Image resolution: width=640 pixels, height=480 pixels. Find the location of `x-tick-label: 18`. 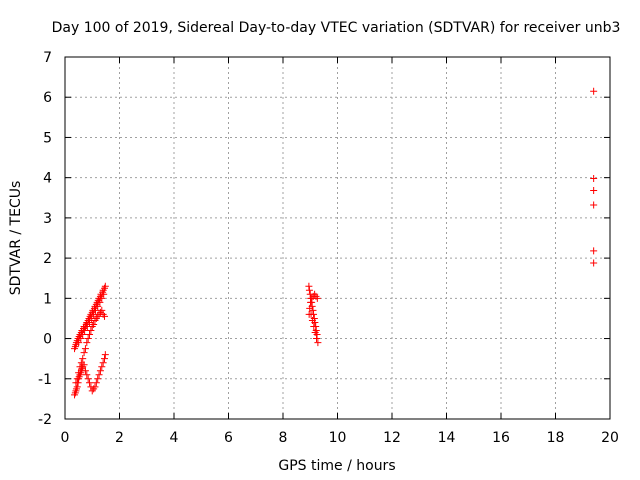

x-tick-label: 18 is located at coordinates (556, 438).